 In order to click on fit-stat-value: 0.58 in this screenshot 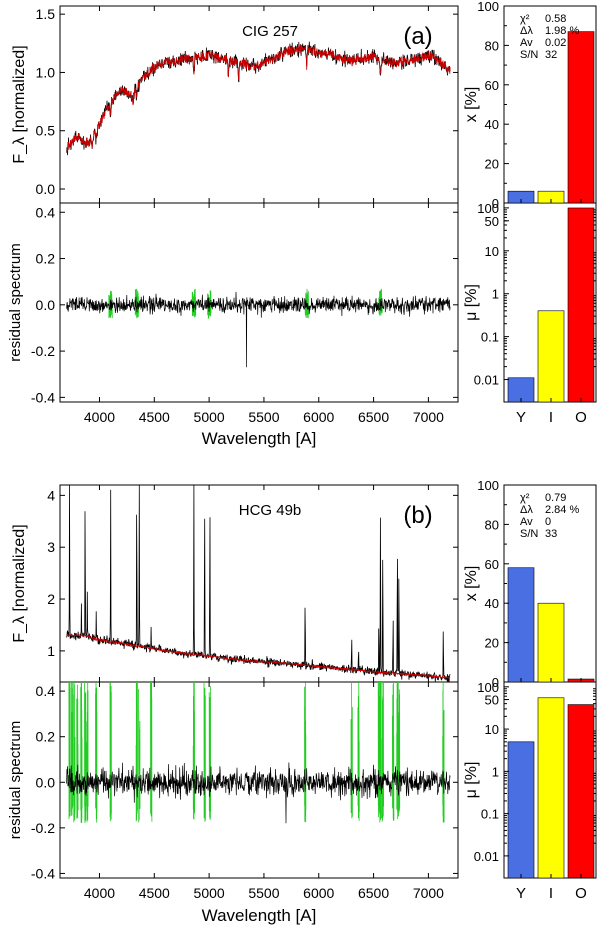, I will do `click(555, 19)`.